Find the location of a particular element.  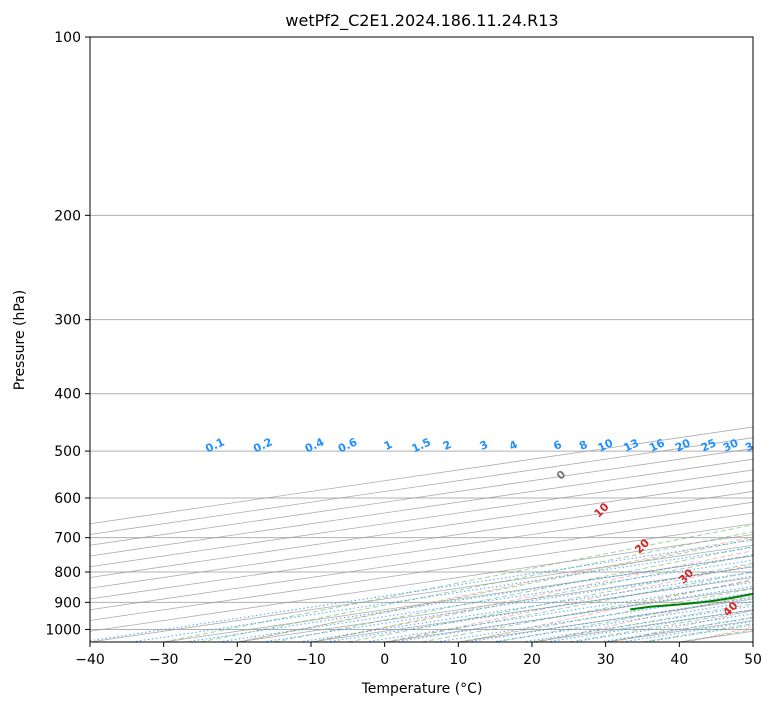

y-tick-label: 1000 is located at coordinates (63, 630).